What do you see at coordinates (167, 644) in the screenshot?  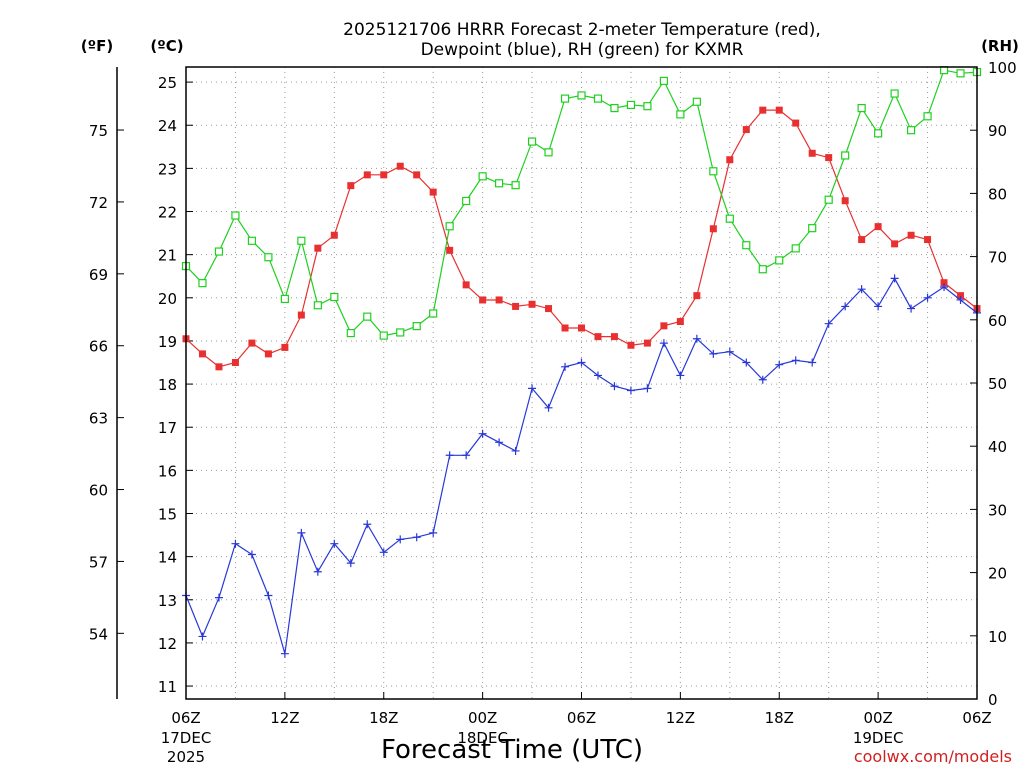 I see `celsius-tick-label: 12` at bounding box center [167, 644].